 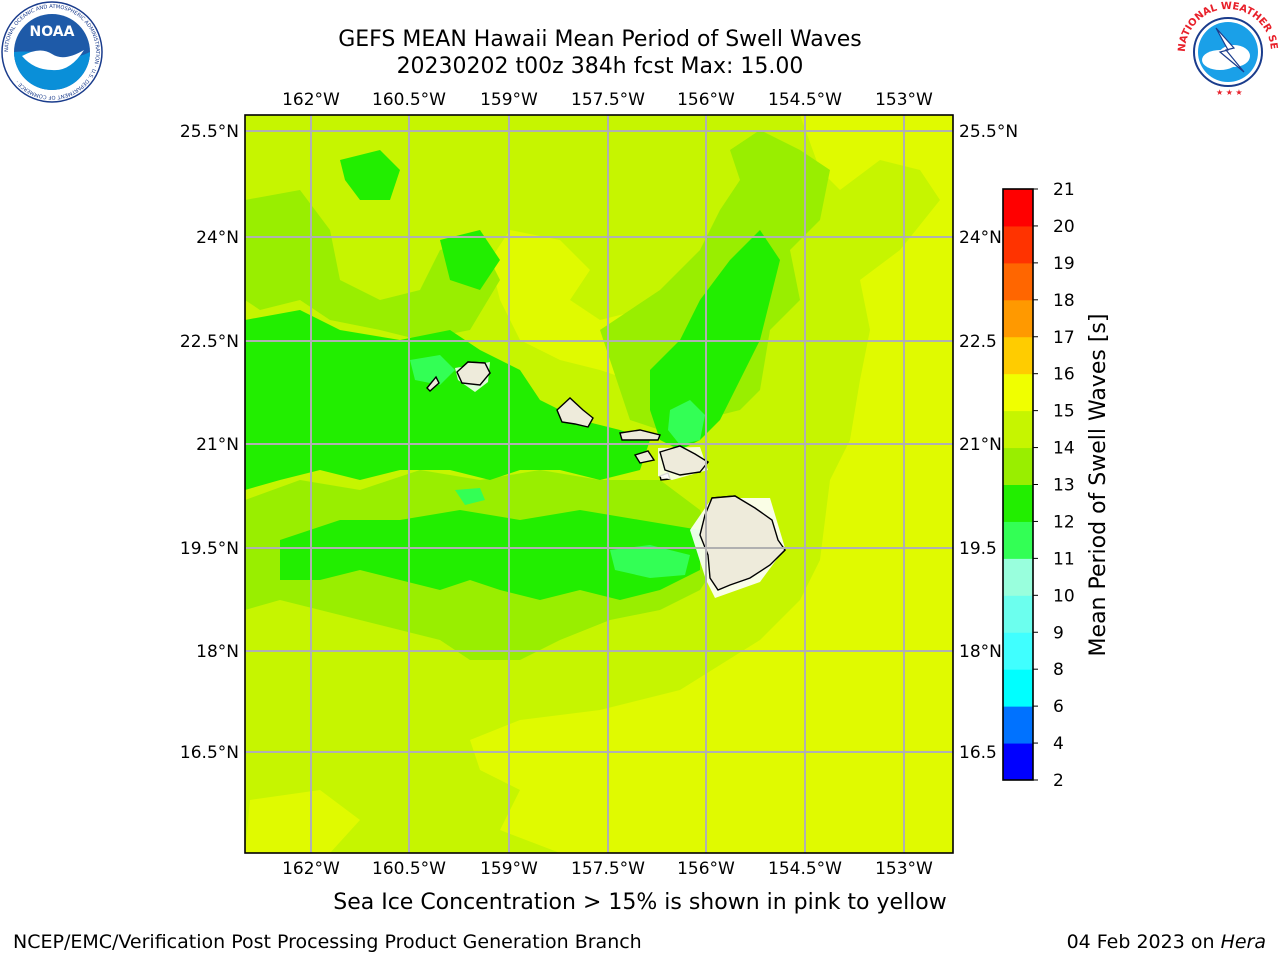 I want to click on colorbar-tick-label: 9, so click(x=1058, y=633).